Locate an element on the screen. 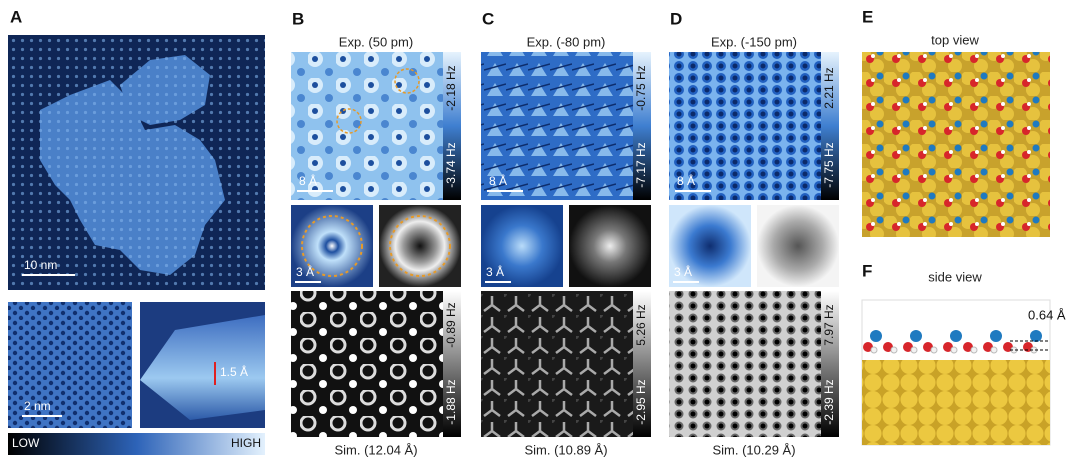  colorbar-max: 7.97 Hz is located at coordinates (829, 324).